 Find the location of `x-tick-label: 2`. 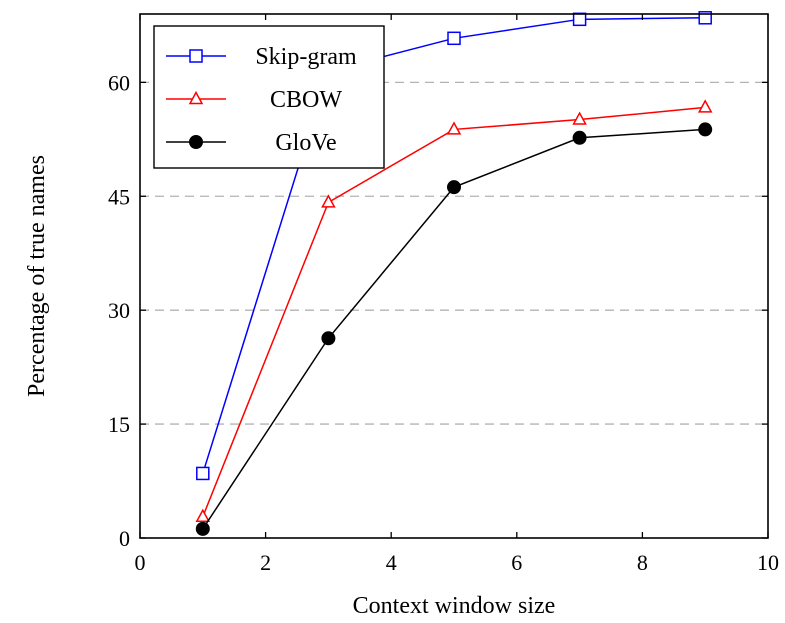

x-tick-label: 2 is located at coordinates (265, 562).